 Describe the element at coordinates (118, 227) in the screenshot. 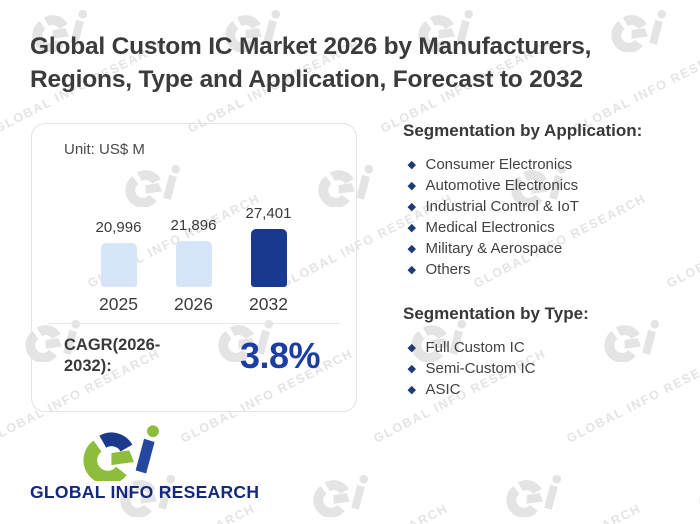

I see `bar-value-label: 20,996` at that location.